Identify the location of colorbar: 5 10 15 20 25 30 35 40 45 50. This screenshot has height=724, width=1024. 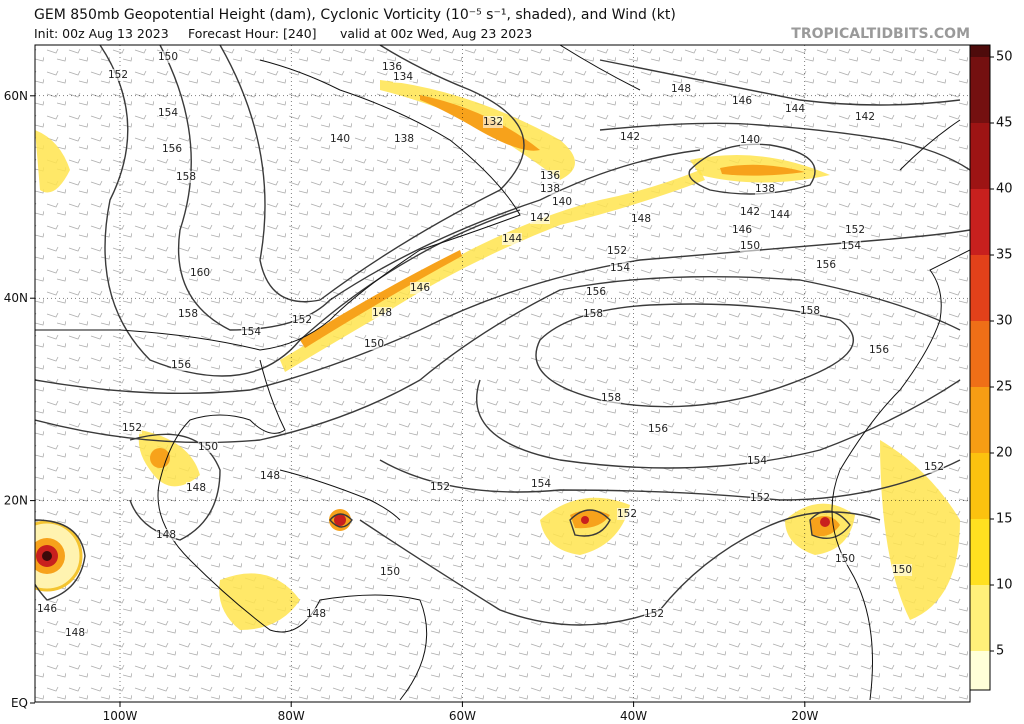
(991, 367).